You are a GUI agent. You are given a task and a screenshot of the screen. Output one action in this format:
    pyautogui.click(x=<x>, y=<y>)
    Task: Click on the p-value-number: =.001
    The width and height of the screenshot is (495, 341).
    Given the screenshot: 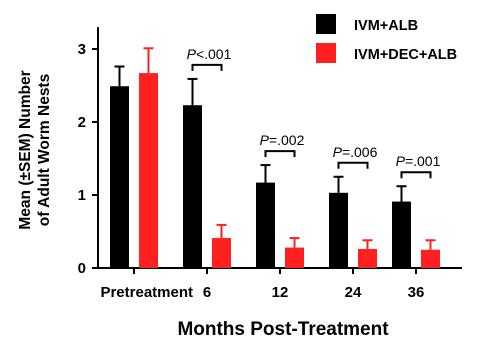 What is the action you would take?
    pyautogui.click(x=423, y=161)
    